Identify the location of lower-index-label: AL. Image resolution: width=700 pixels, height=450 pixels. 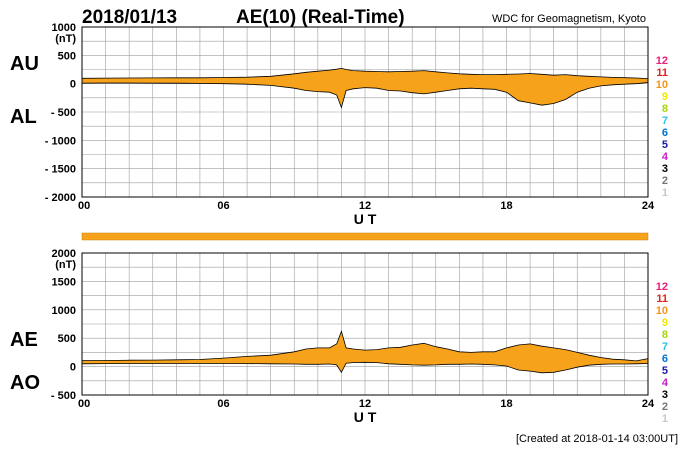
(23, 117).